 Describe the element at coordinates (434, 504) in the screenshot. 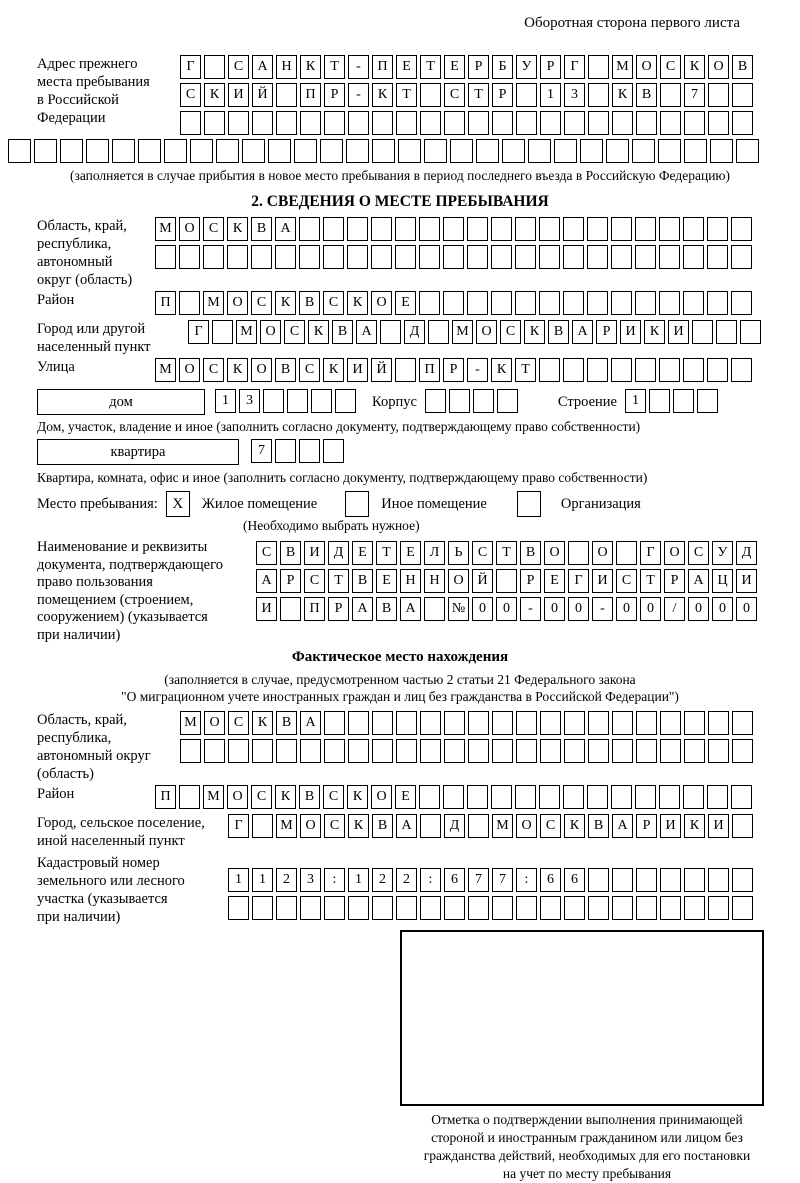

I see `stay-type-option-other: Иное помещение` at that location.